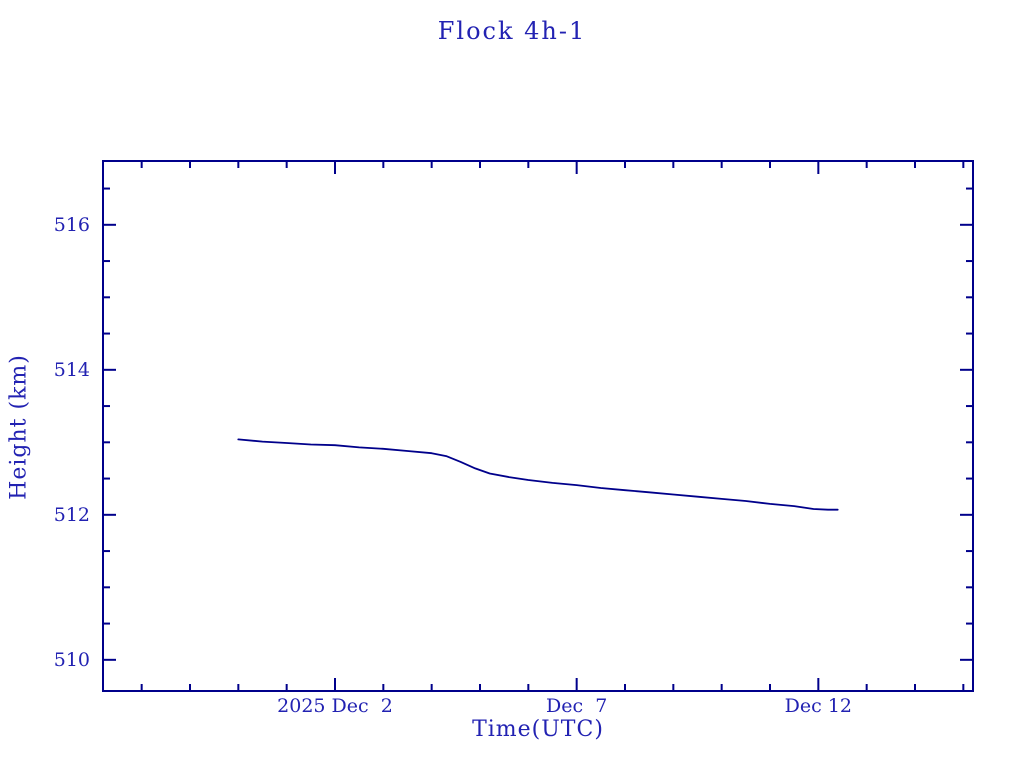 Image resolution: width=1024 pixels, height=768 pixels. Describe the element at coordinates (538, 729) in the screenshot. I see `x-axis-label: Time(UTC)` at that location.